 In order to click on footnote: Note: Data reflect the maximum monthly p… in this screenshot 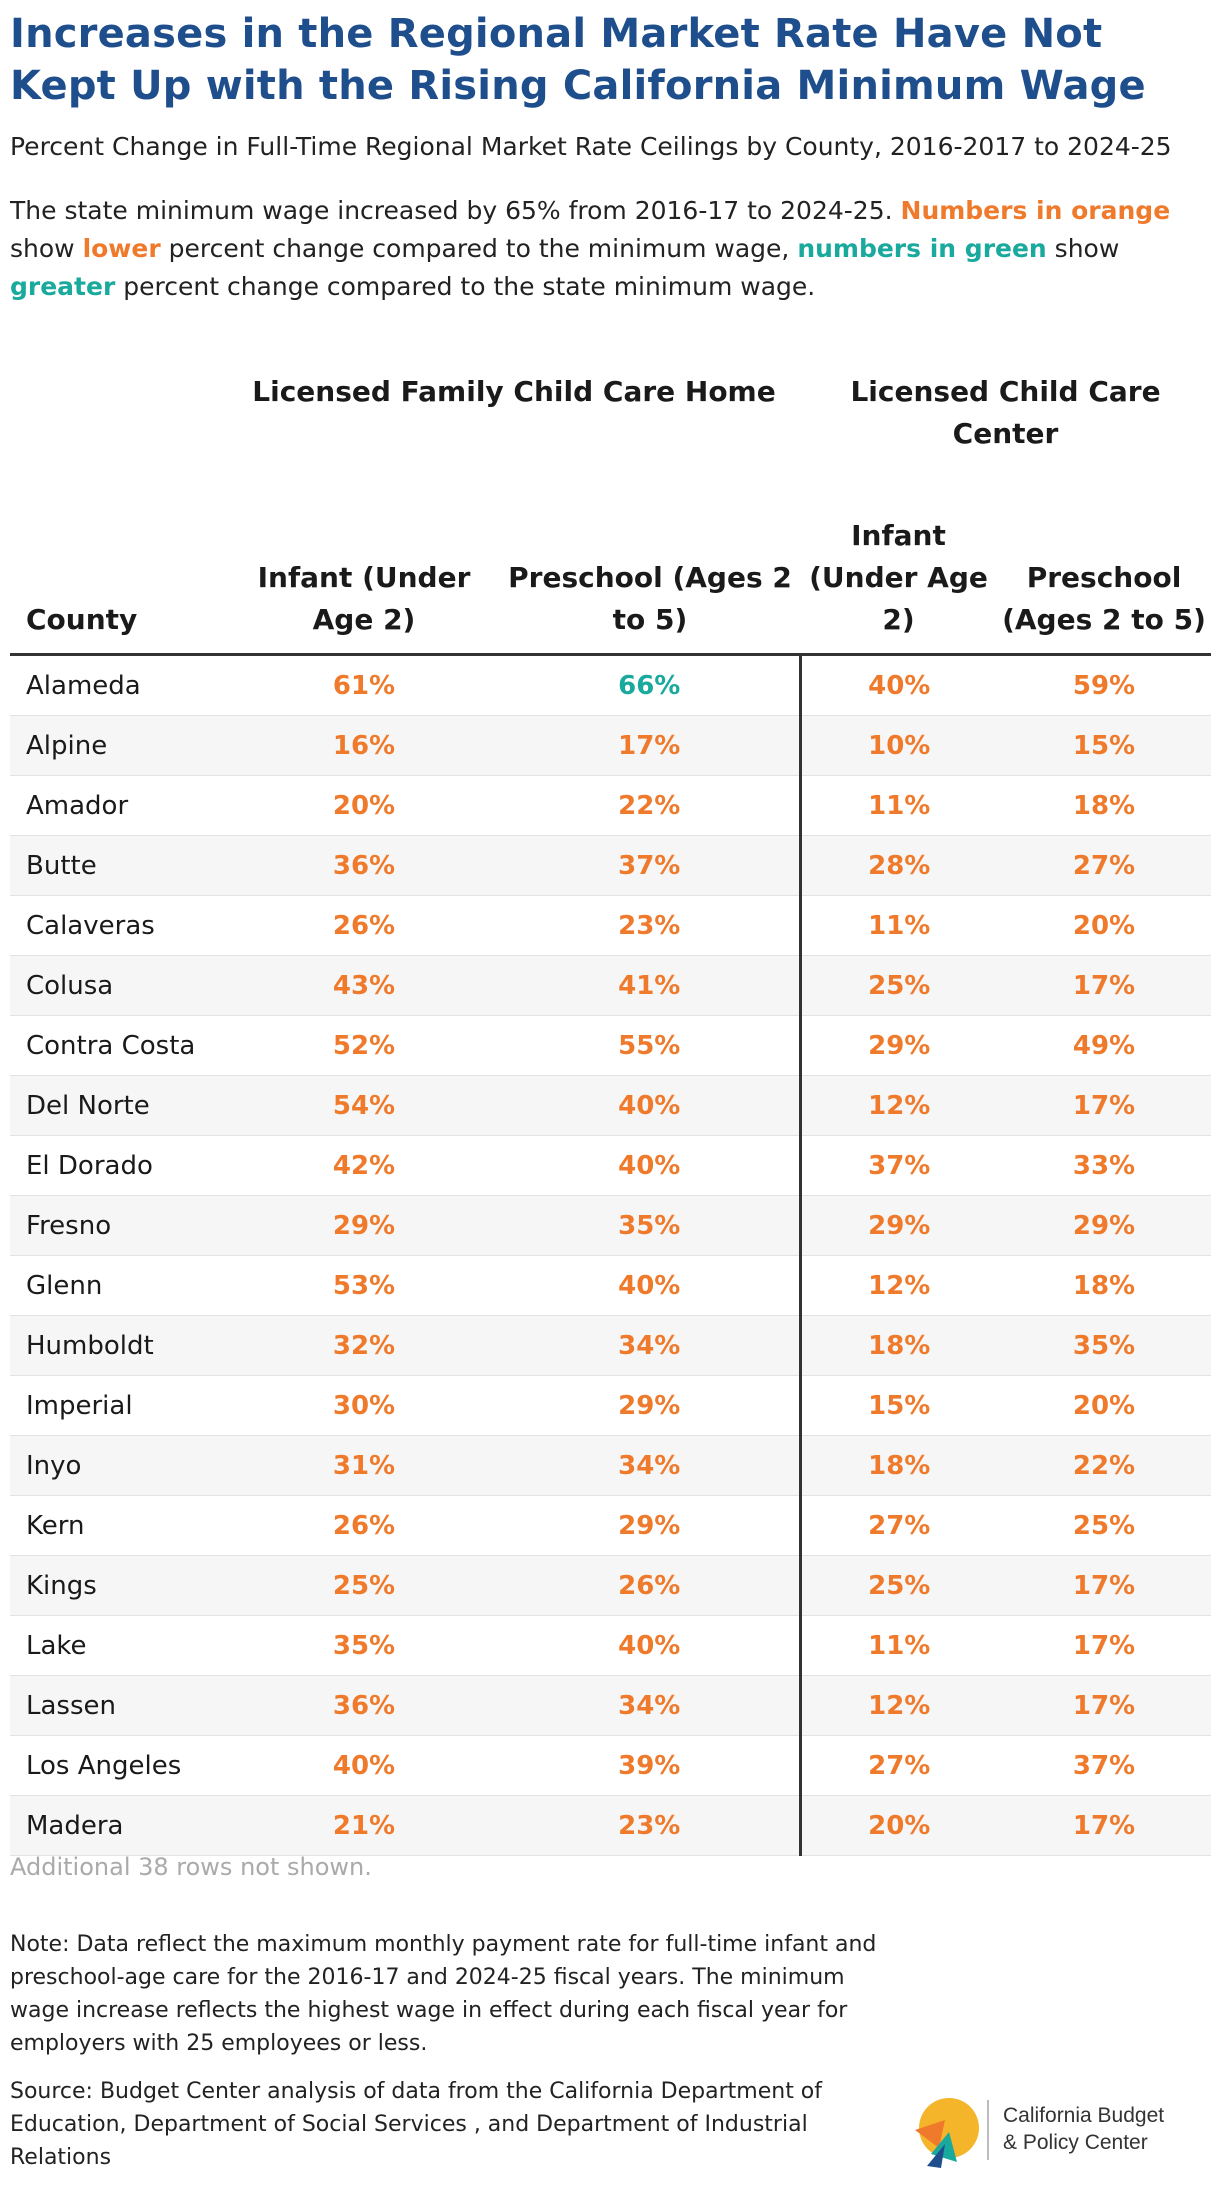, I will do `click(443, 1994)`.